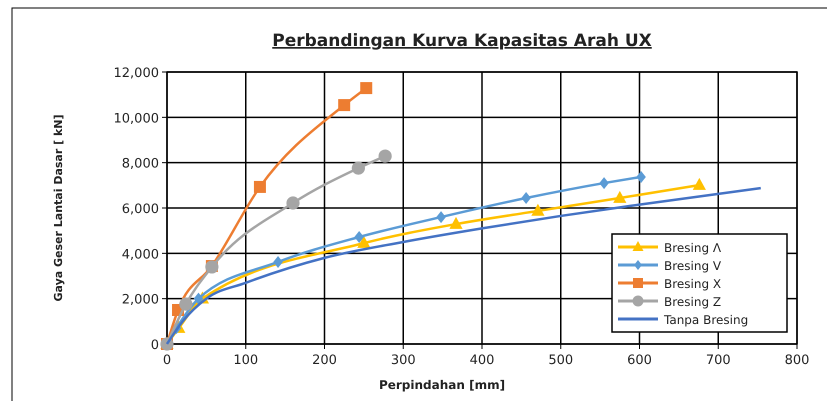  Describe the element at coordinates (140, 300) in the screenshot. I see `y-tick-label: 2,000` at that location.